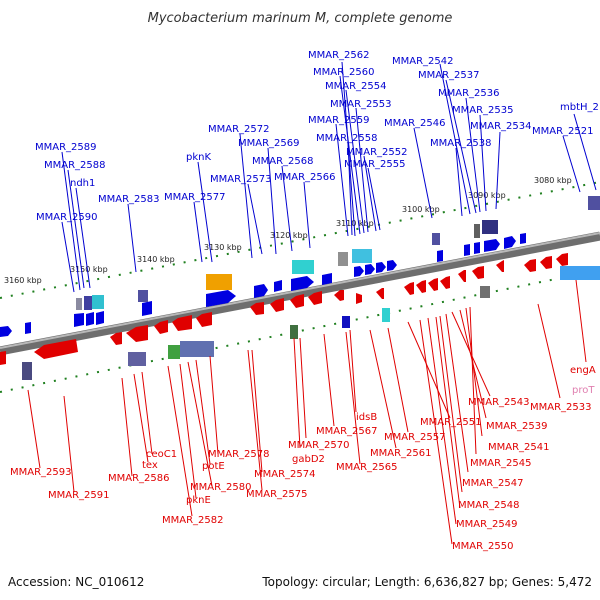  Describe the element at coordinates (583, 390) in the screenshot. I see `gene-label-bottom: proT` at that location.